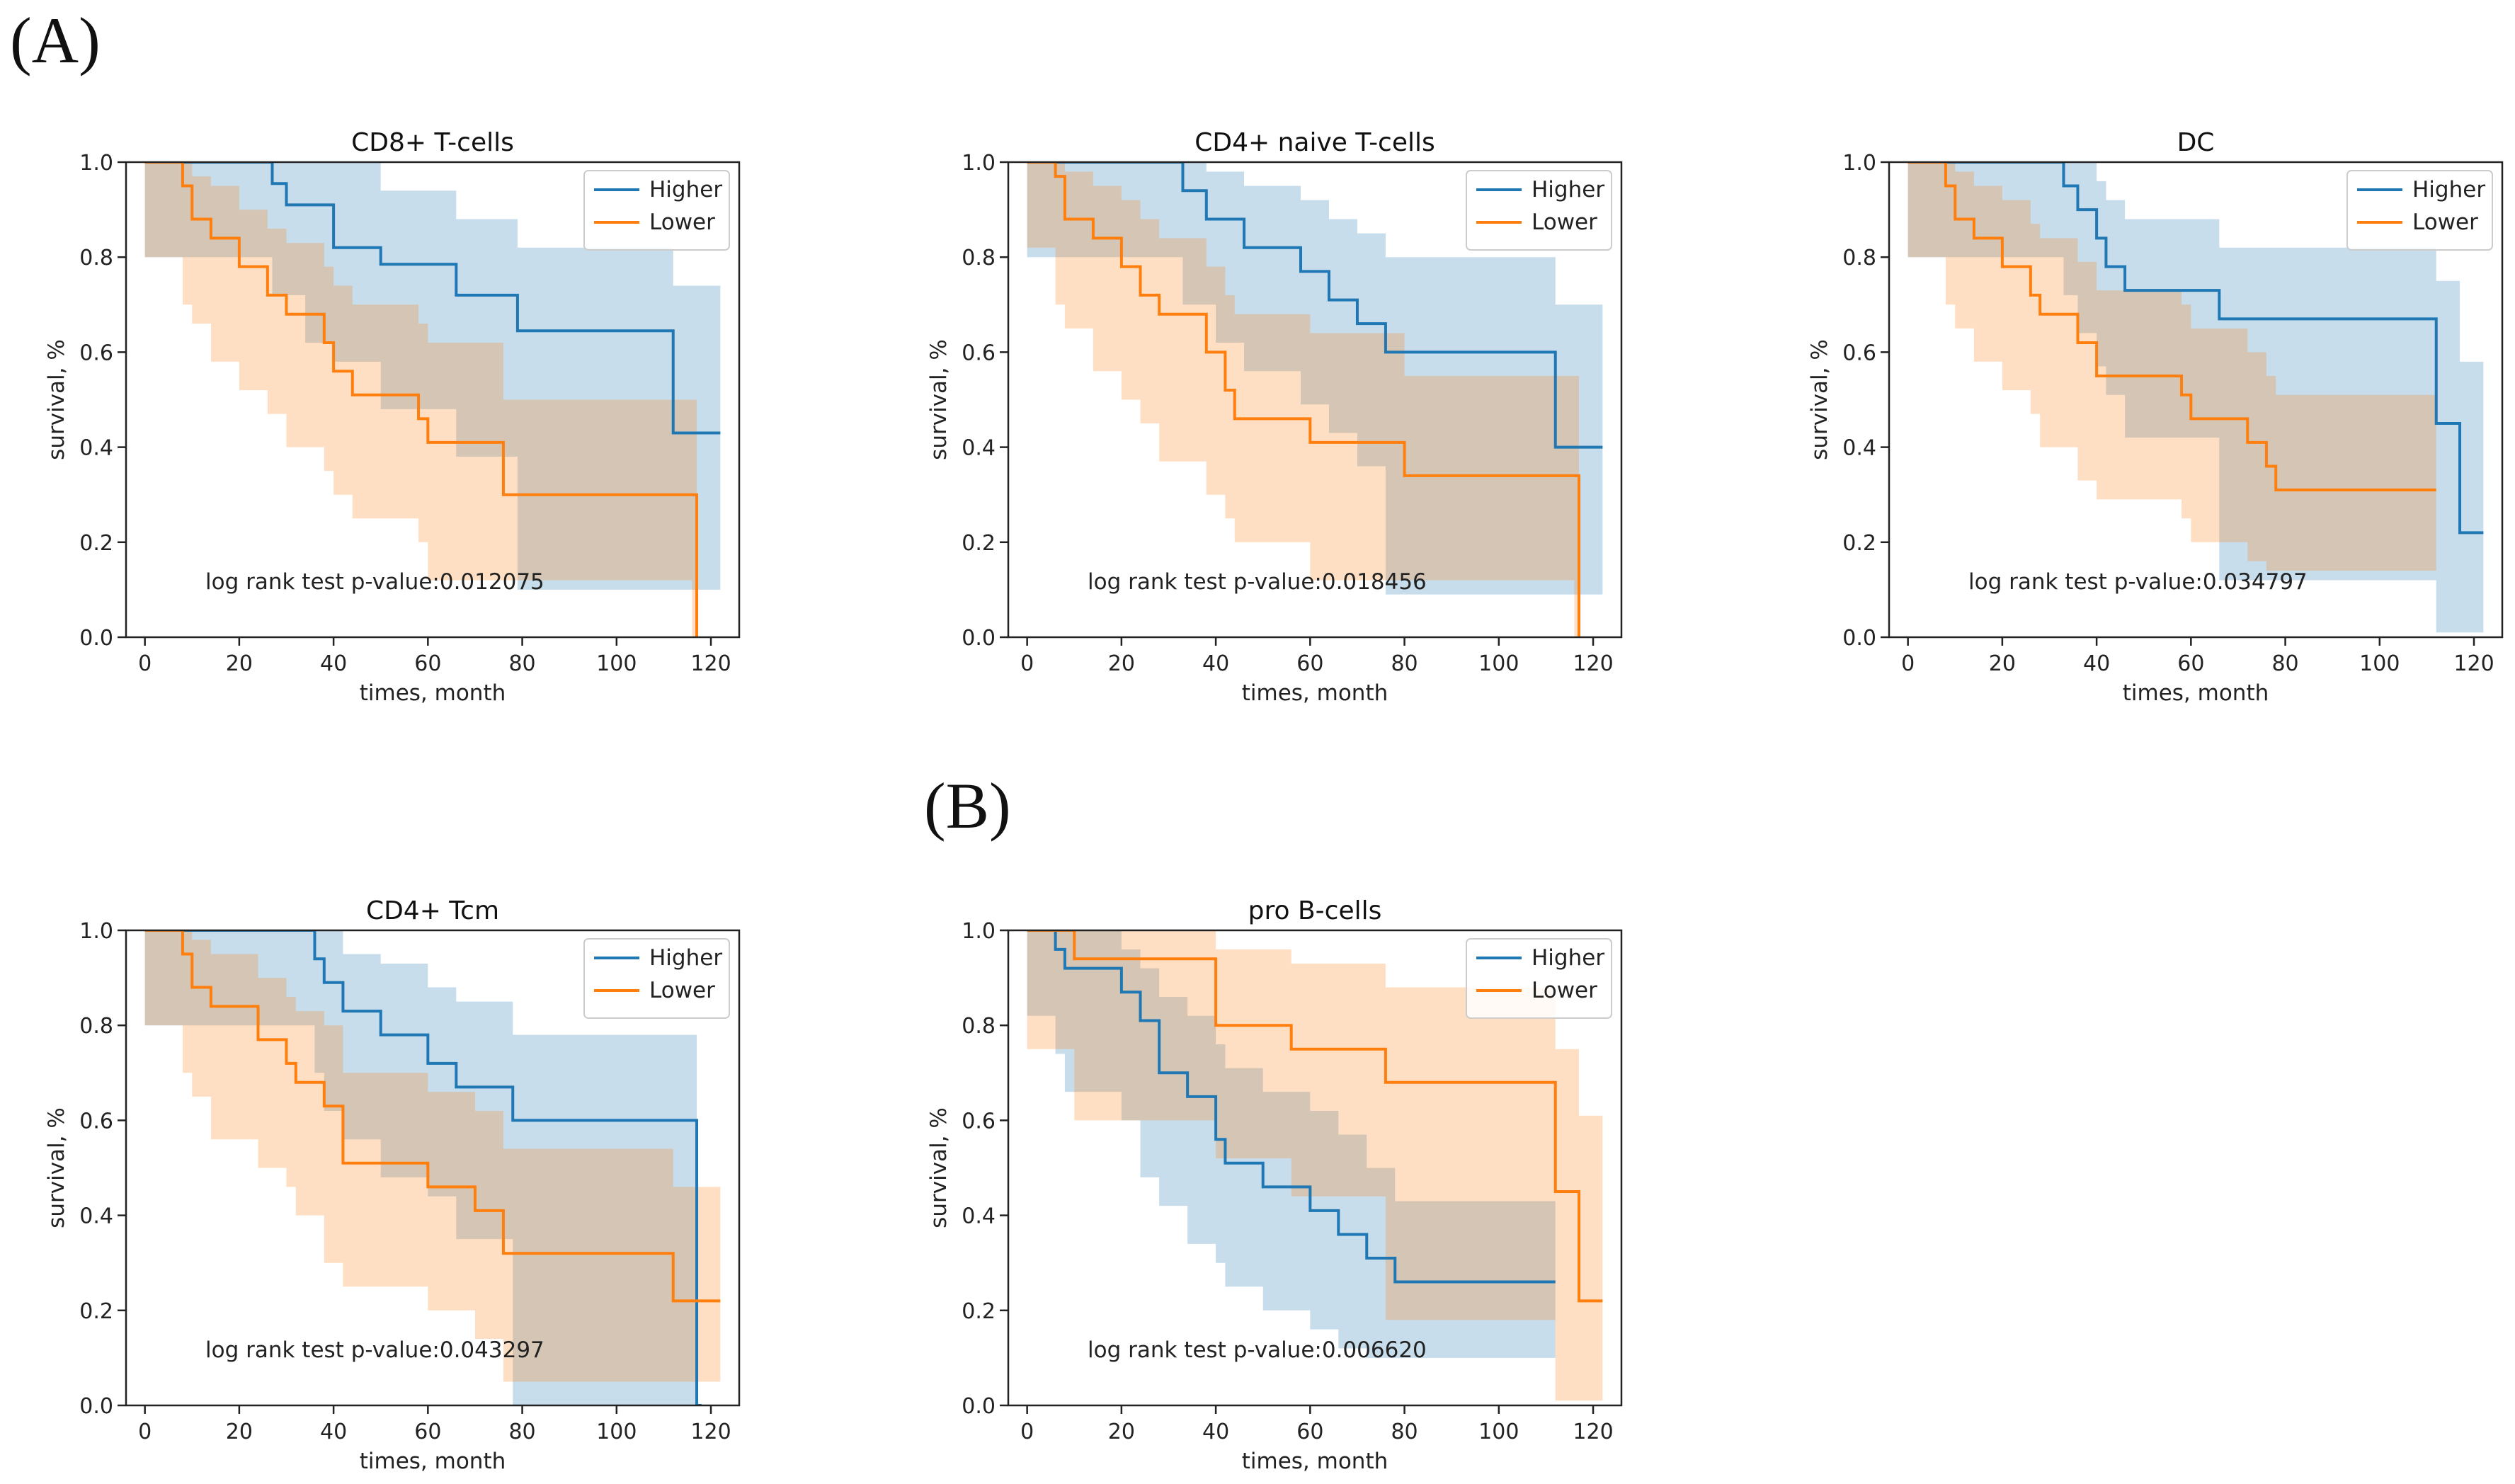 The height and width of the screenshot is (1484, 2515). What do you see at coordinates (2138, 582) in the screenshot?
I see `p-value-annotation: log rank test p-value:0.034797` at bounding box center [2138, 582].